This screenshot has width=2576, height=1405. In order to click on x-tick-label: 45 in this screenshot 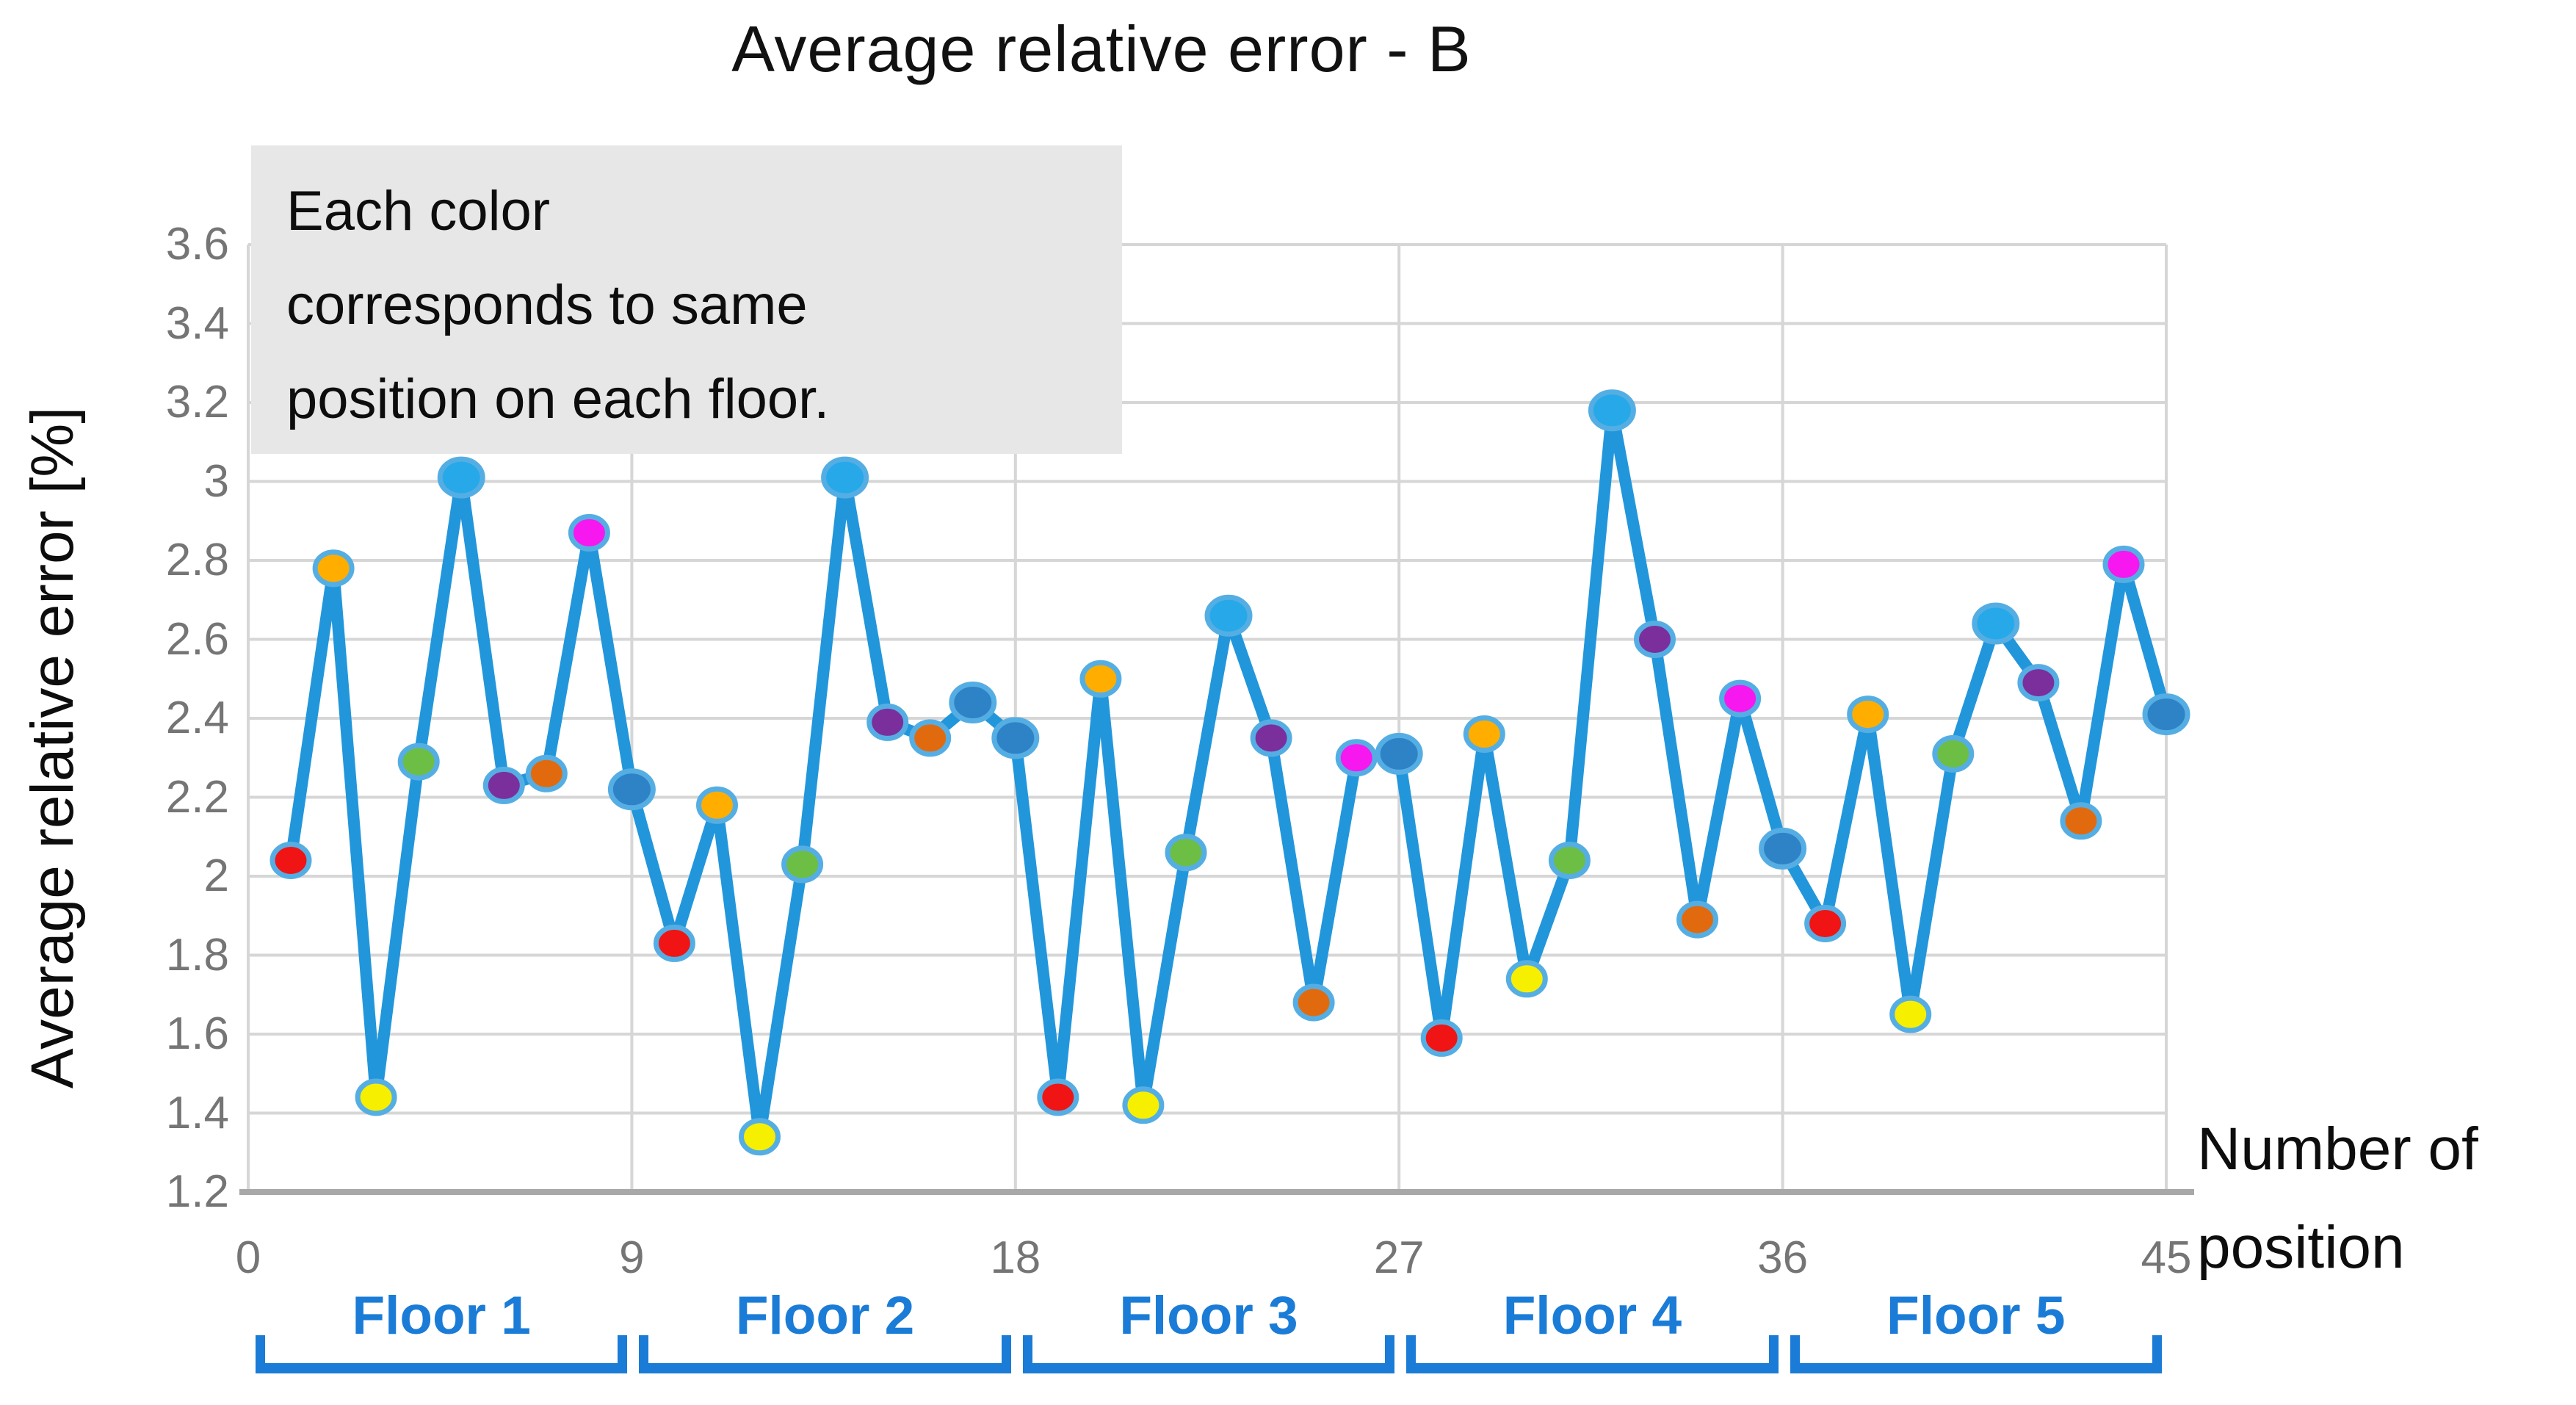, I will do `click(2166, 1258)`.